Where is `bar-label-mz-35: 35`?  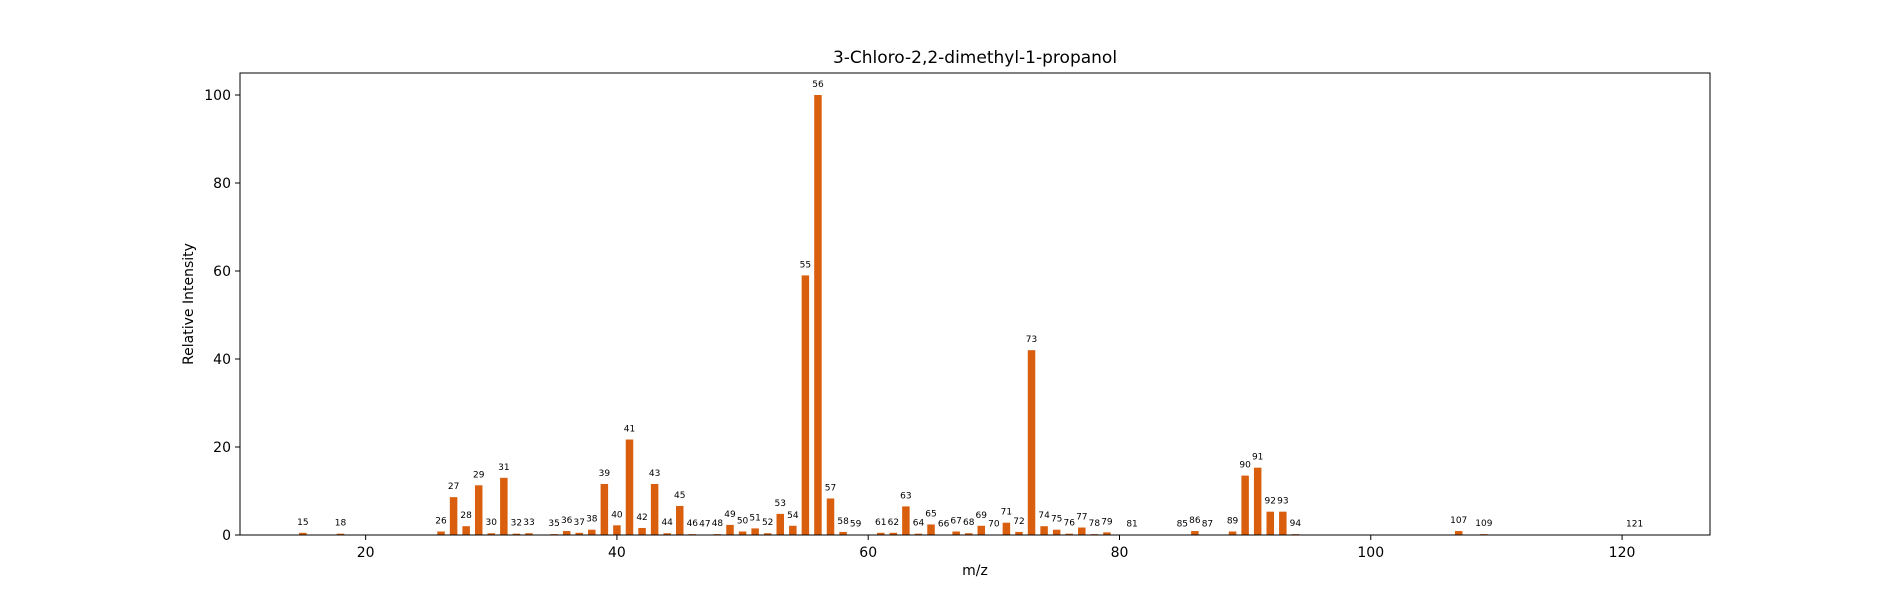 bar-label-mz-35: 35 is located at coordinates (553, 524).